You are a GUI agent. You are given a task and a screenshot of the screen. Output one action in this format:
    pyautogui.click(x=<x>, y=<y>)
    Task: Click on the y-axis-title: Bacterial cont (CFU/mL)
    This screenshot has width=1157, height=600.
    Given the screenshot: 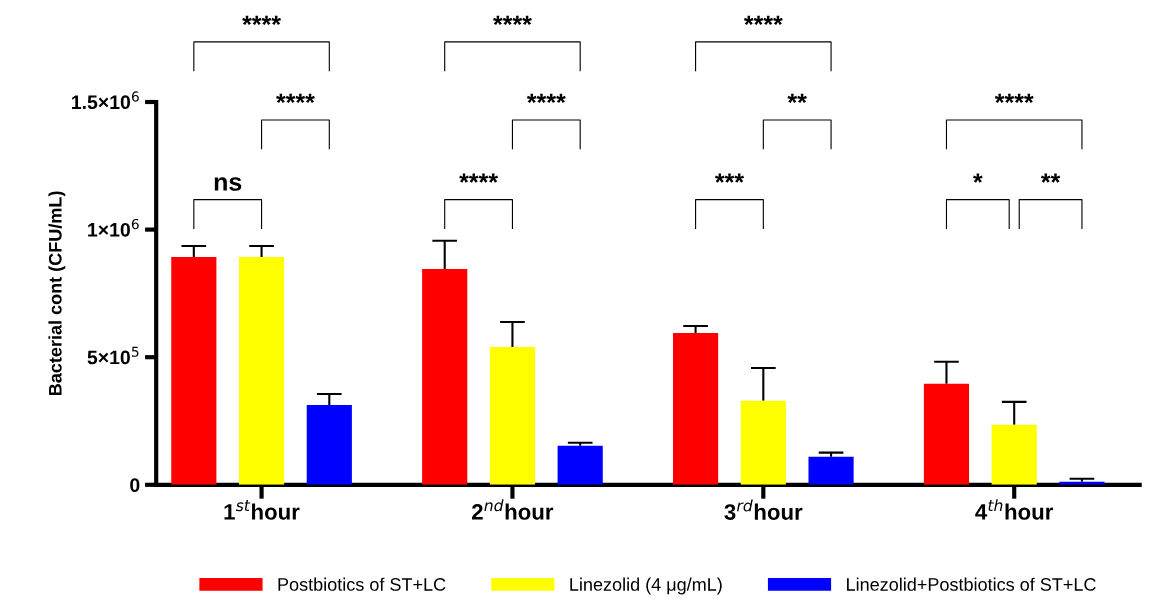 What is the action you would take?
    pyautogui.click(x=57, y=293)
    